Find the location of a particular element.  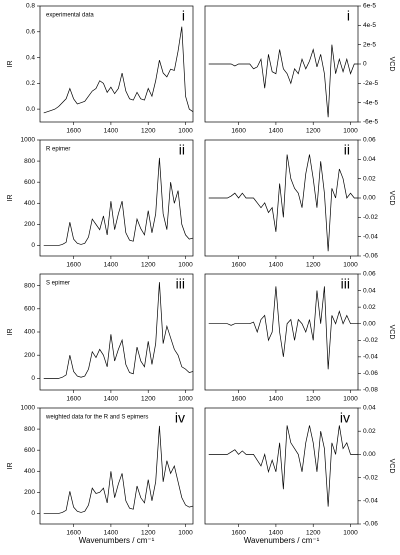

y-tick-label: -4e-5 is located at coordinates (371, 102).